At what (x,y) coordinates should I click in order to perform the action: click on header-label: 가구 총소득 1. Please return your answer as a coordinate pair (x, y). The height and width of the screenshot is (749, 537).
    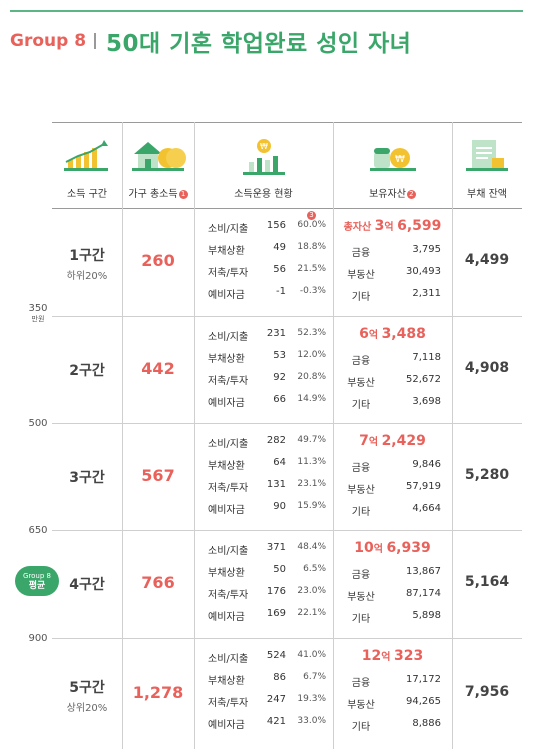
    Looking at the image, I should click on (158, 192).